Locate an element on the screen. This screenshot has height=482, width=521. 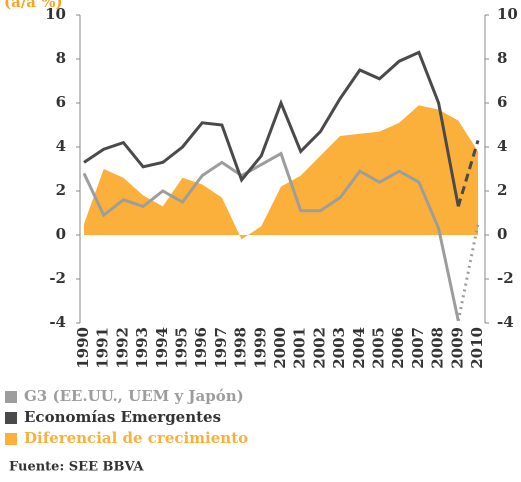
x-tick-label: 2010 is located at coordinates (477, 348).